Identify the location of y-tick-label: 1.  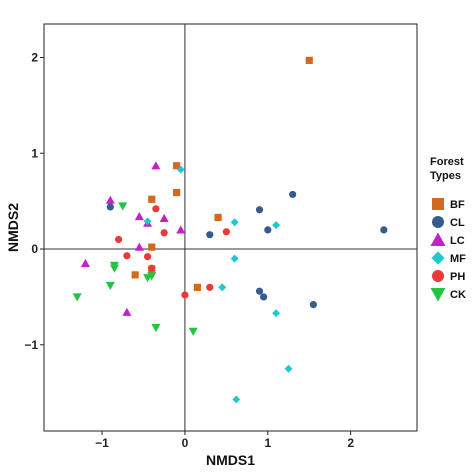
(34, 153).